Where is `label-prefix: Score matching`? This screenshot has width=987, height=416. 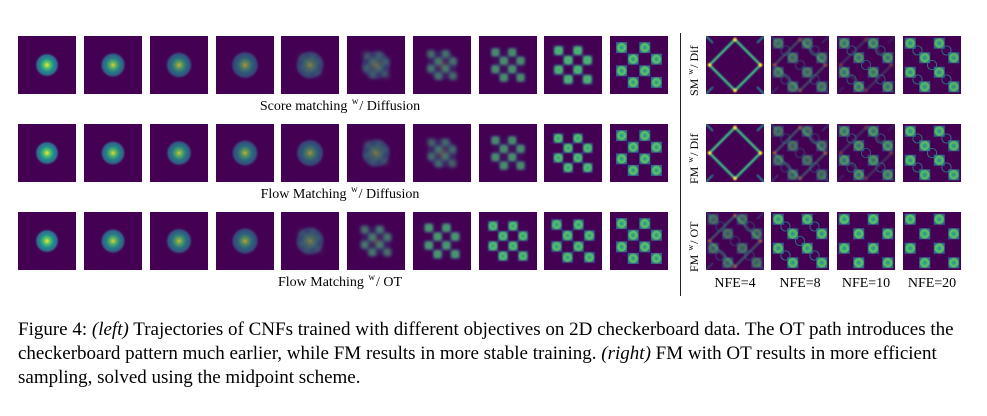
label-prefix: Score matching is located at coordinates (305, 106).